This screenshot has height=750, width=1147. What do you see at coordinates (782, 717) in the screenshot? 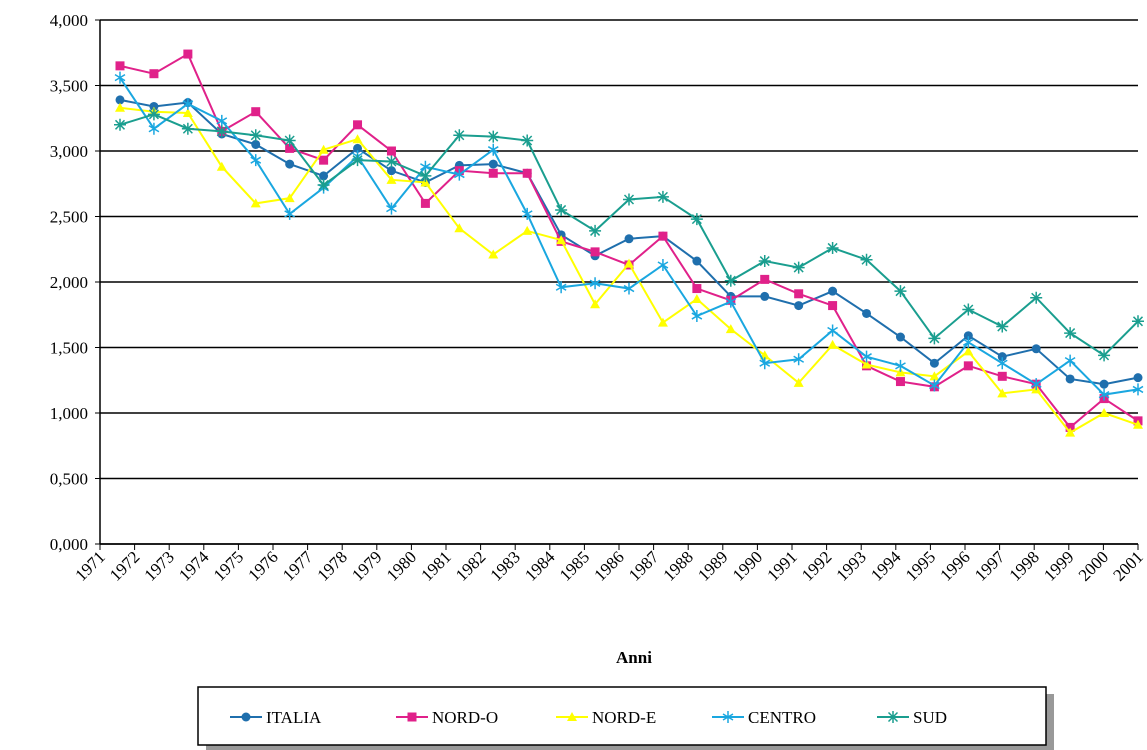
I see `legend-label: CENTRO` at bounding box center [782, 717].